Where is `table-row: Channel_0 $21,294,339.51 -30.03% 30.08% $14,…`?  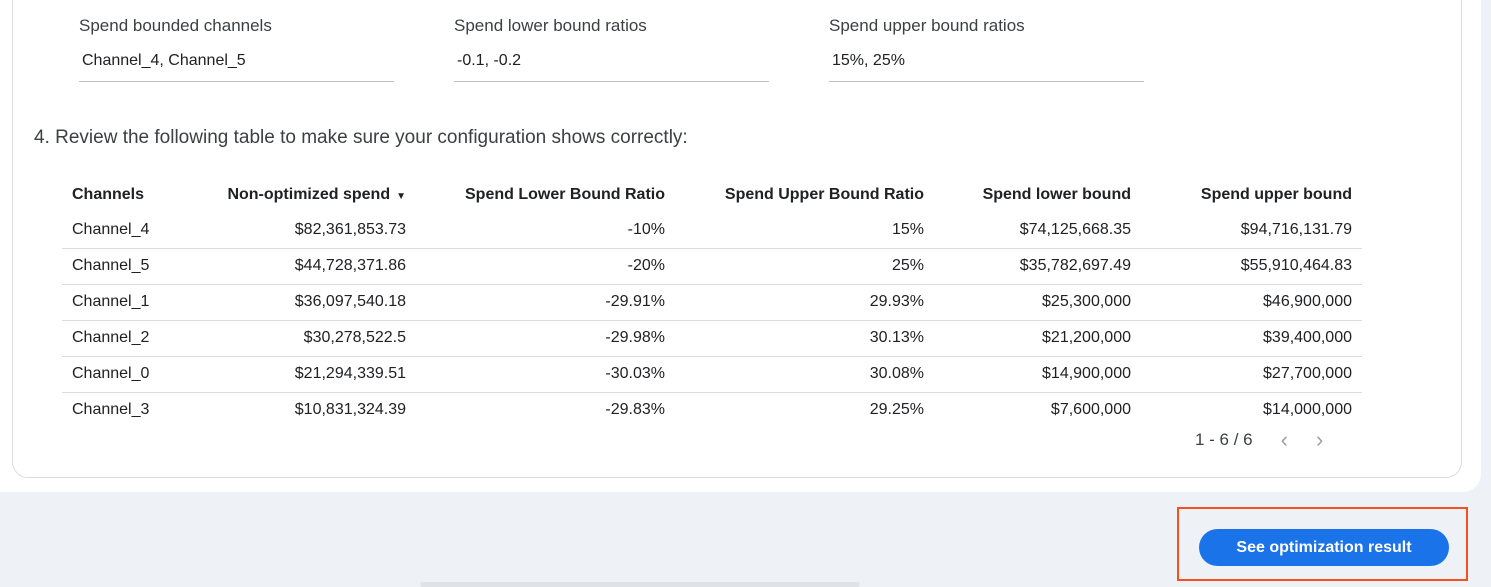 table-row: Channel_0 $21,294,339.51 -30.03% 30.08% $14,… is located at coordinates (712, 374).